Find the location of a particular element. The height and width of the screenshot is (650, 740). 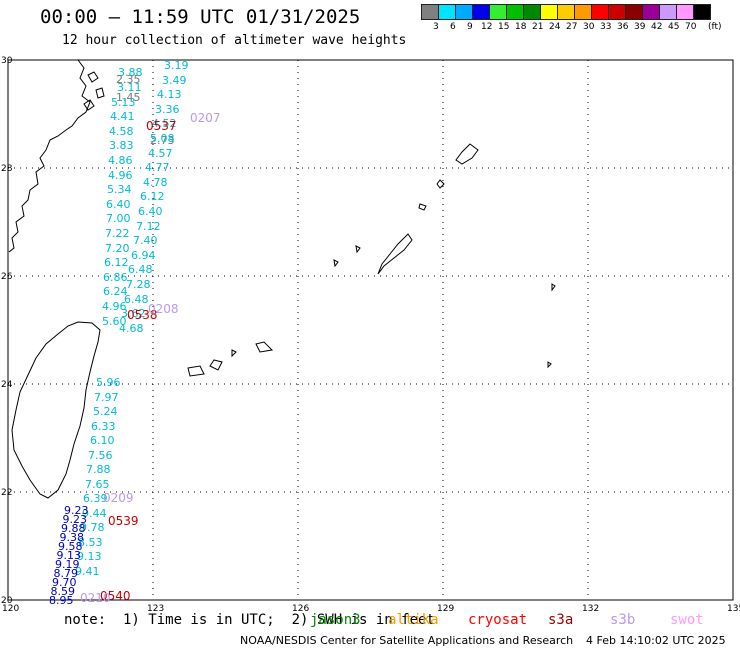

lat-tick-label: 24 is located at coordinates (7, 385).